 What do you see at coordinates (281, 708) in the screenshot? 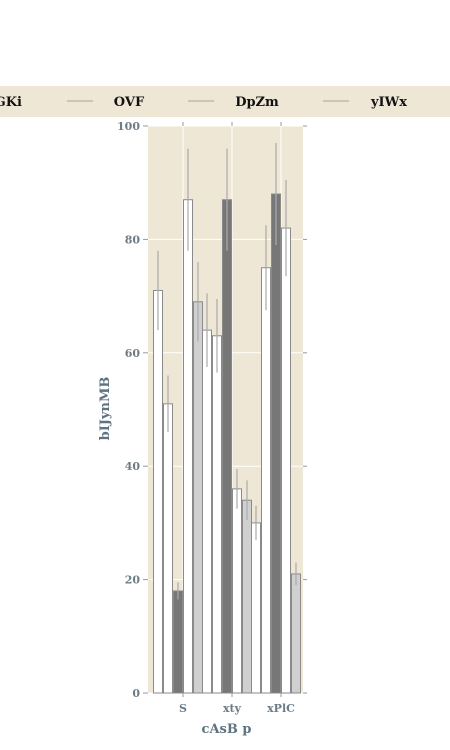
I see `x-tick-label: xPlC` at bounding box center [281, 708].